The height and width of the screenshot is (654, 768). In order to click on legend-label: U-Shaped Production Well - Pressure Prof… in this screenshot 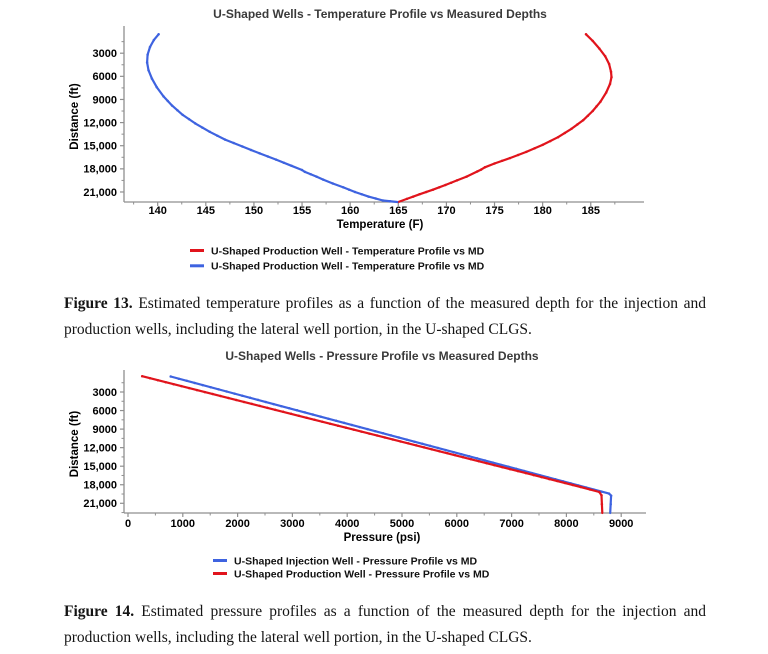, I will do `click(362, 574)`.